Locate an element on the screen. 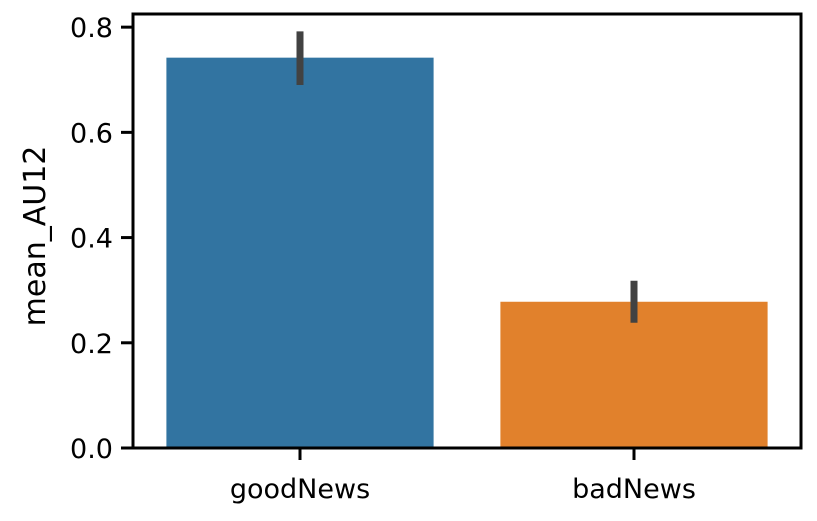 Image resolution: width=817 pixels, height=521 pixels. y-axis-label: mean_AU12 is located at coordinates (35, 236).